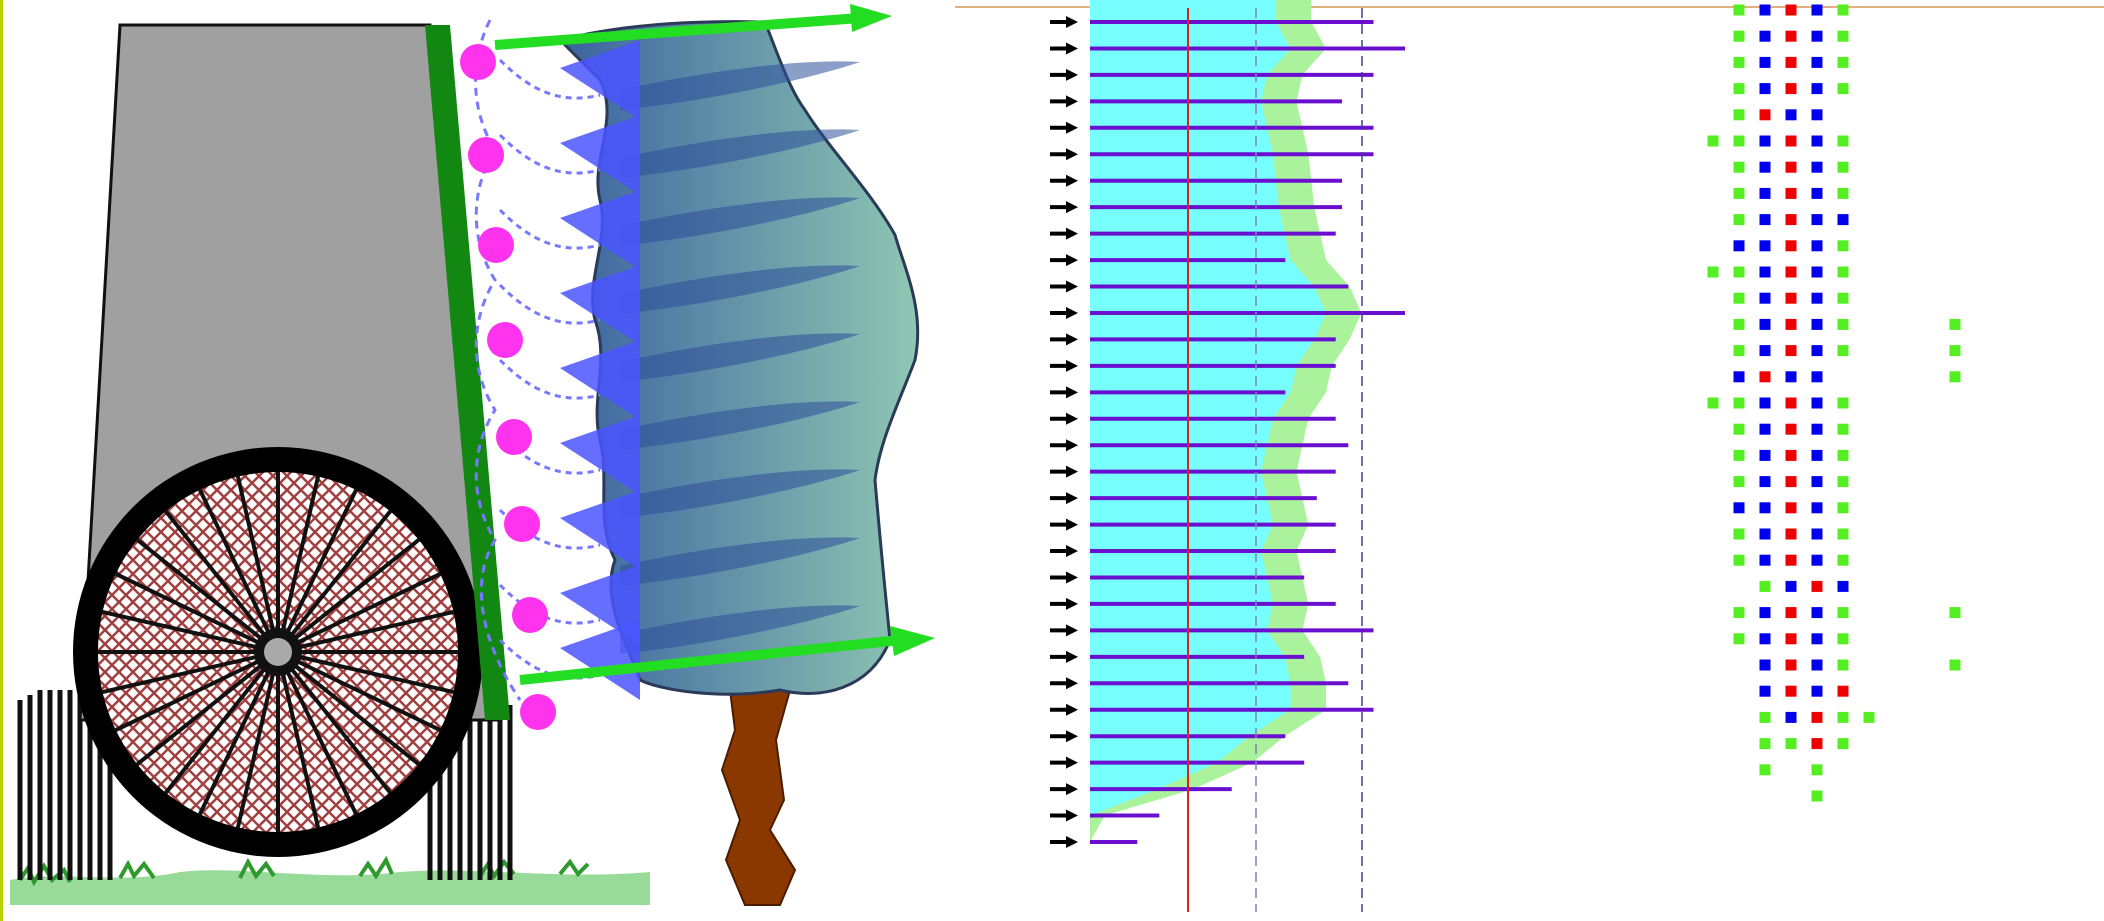  Describe the element at coordinates (1247, 432) in the screenshot. I see `deposition-bars` at that location.